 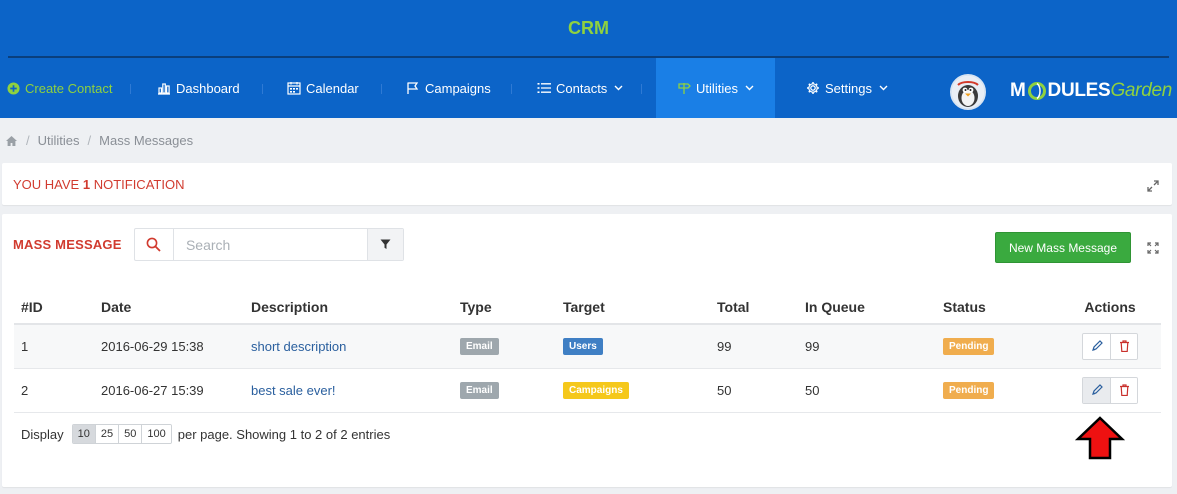 I want to click on nav-utilities: Utilities, so click(x=715, y=88).